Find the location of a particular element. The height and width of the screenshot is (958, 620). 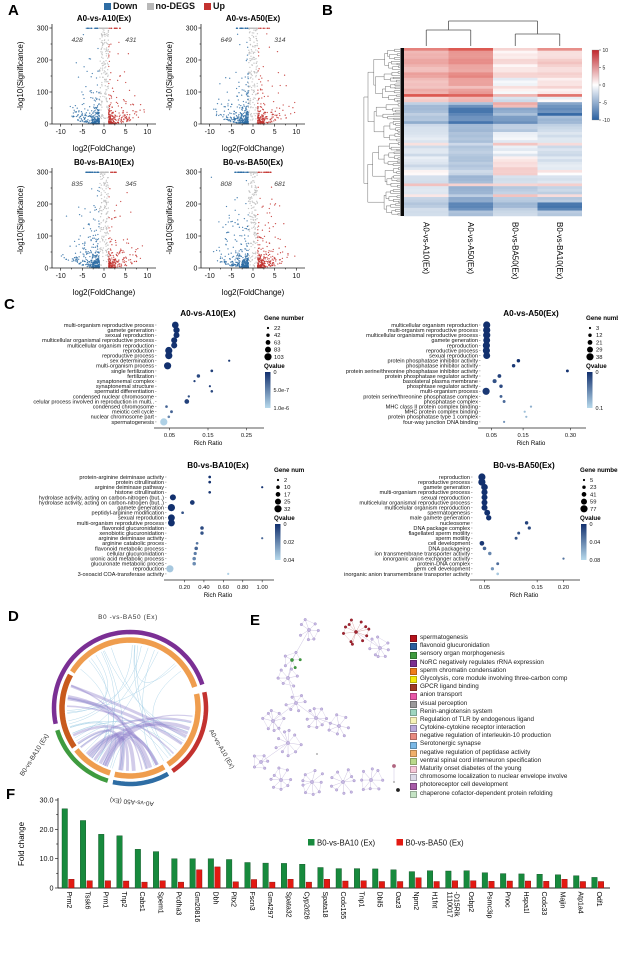

bar-category-label: Pitx2 is located at coordinates (233, 900).